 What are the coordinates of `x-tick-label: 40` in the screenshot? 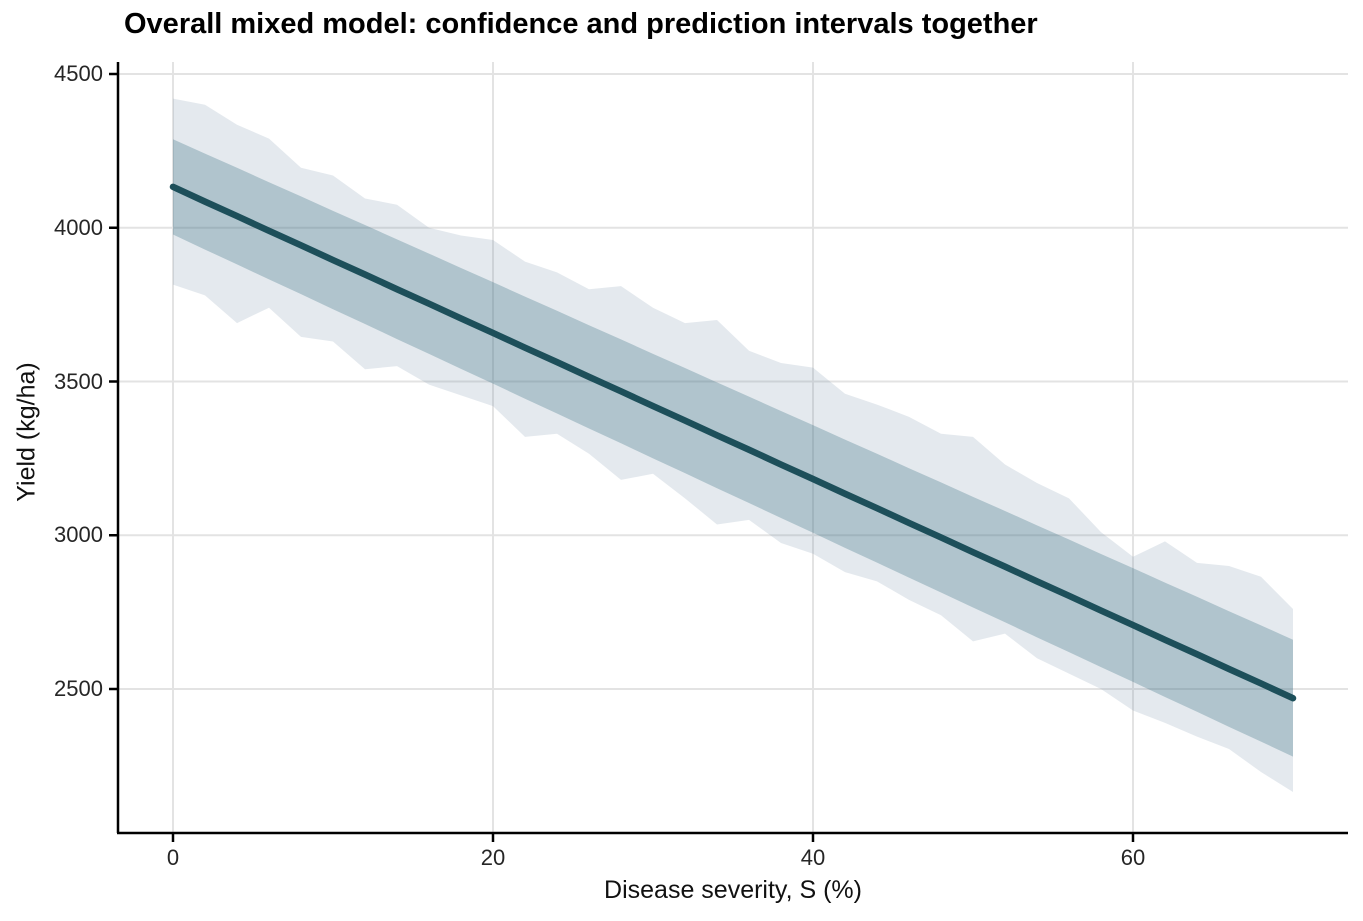 It's located at (813, 857).